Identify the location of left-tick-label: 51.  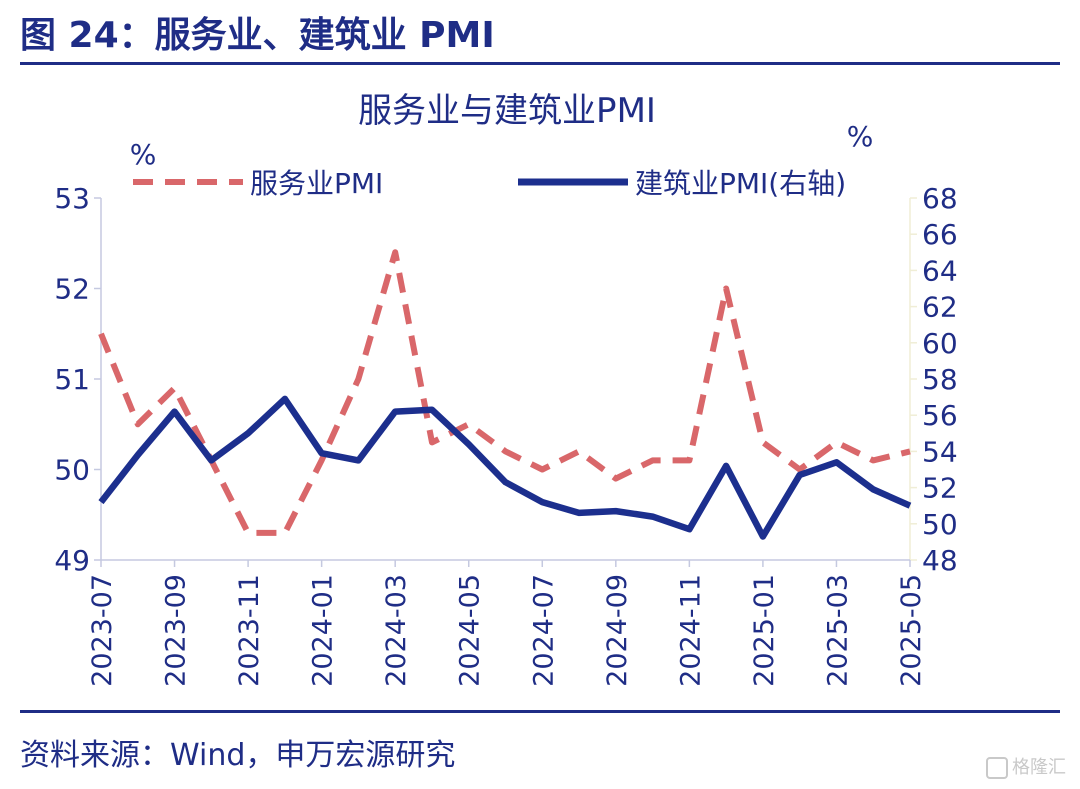
(72, 379).